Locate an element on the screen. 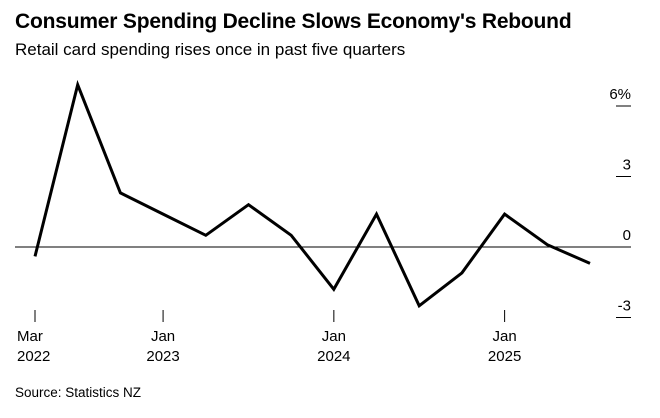  x-tick-label-year: 2023 is located at coordinates (162, 356).